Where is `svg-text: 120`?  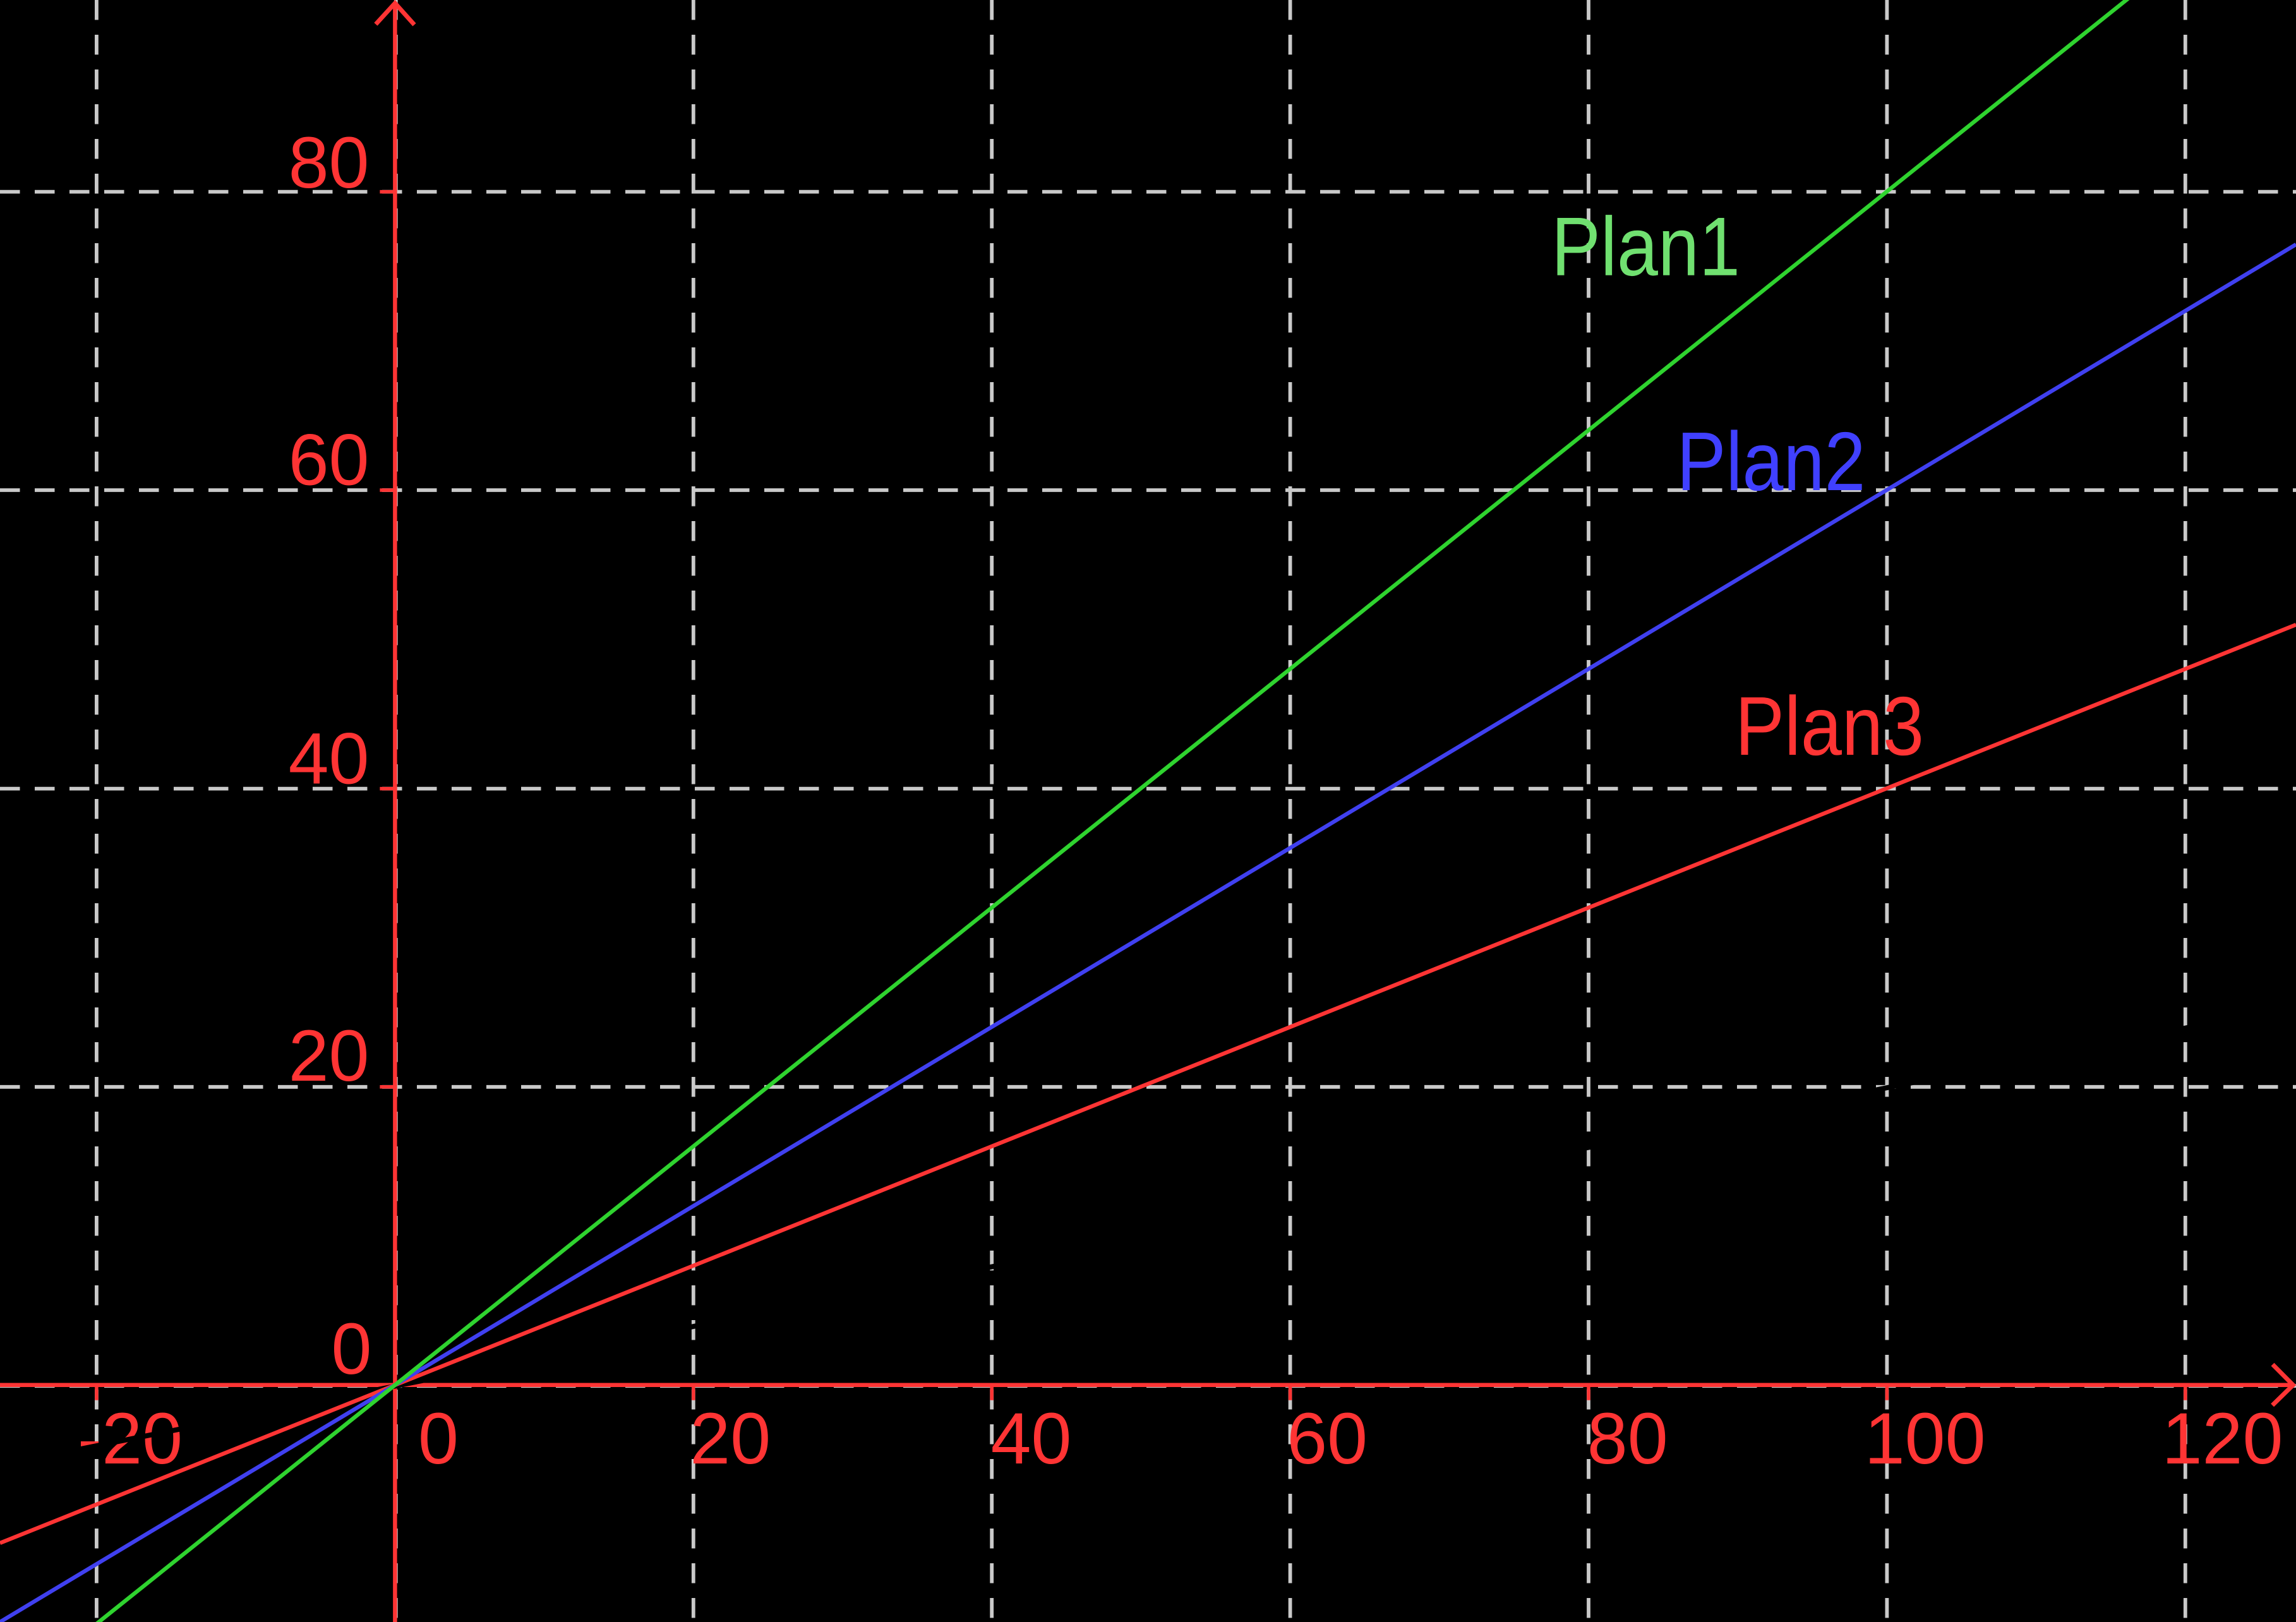
svg-text: 120 is located at coordinates (2222, 1438).